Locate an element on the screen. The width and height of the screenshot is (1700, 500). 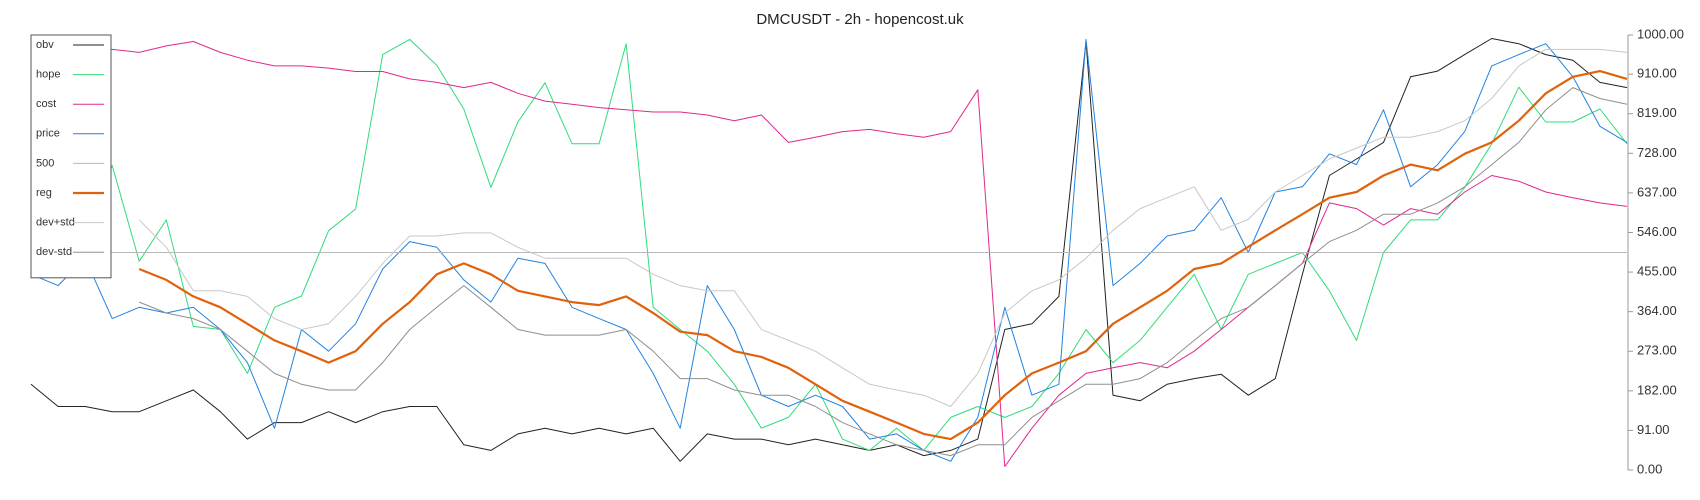
y-tick-label: 546.00 is located at coordinates (1657, 231).